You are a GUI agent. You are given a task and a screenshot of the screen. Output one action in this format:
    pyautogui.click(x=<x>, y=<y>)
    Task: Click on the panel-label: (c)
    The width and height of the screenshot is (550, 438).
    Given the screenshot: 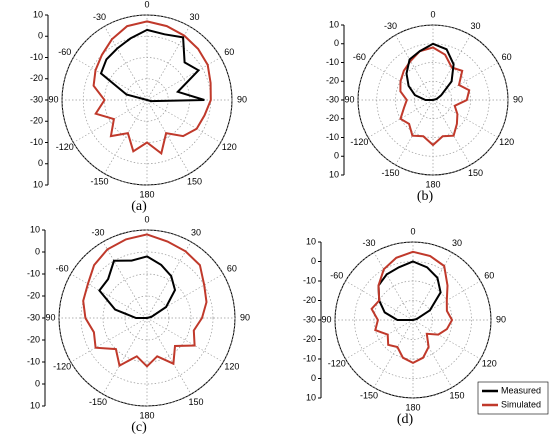 What is the action you would take?
    pyautogui.click(x=139, y=427)
    